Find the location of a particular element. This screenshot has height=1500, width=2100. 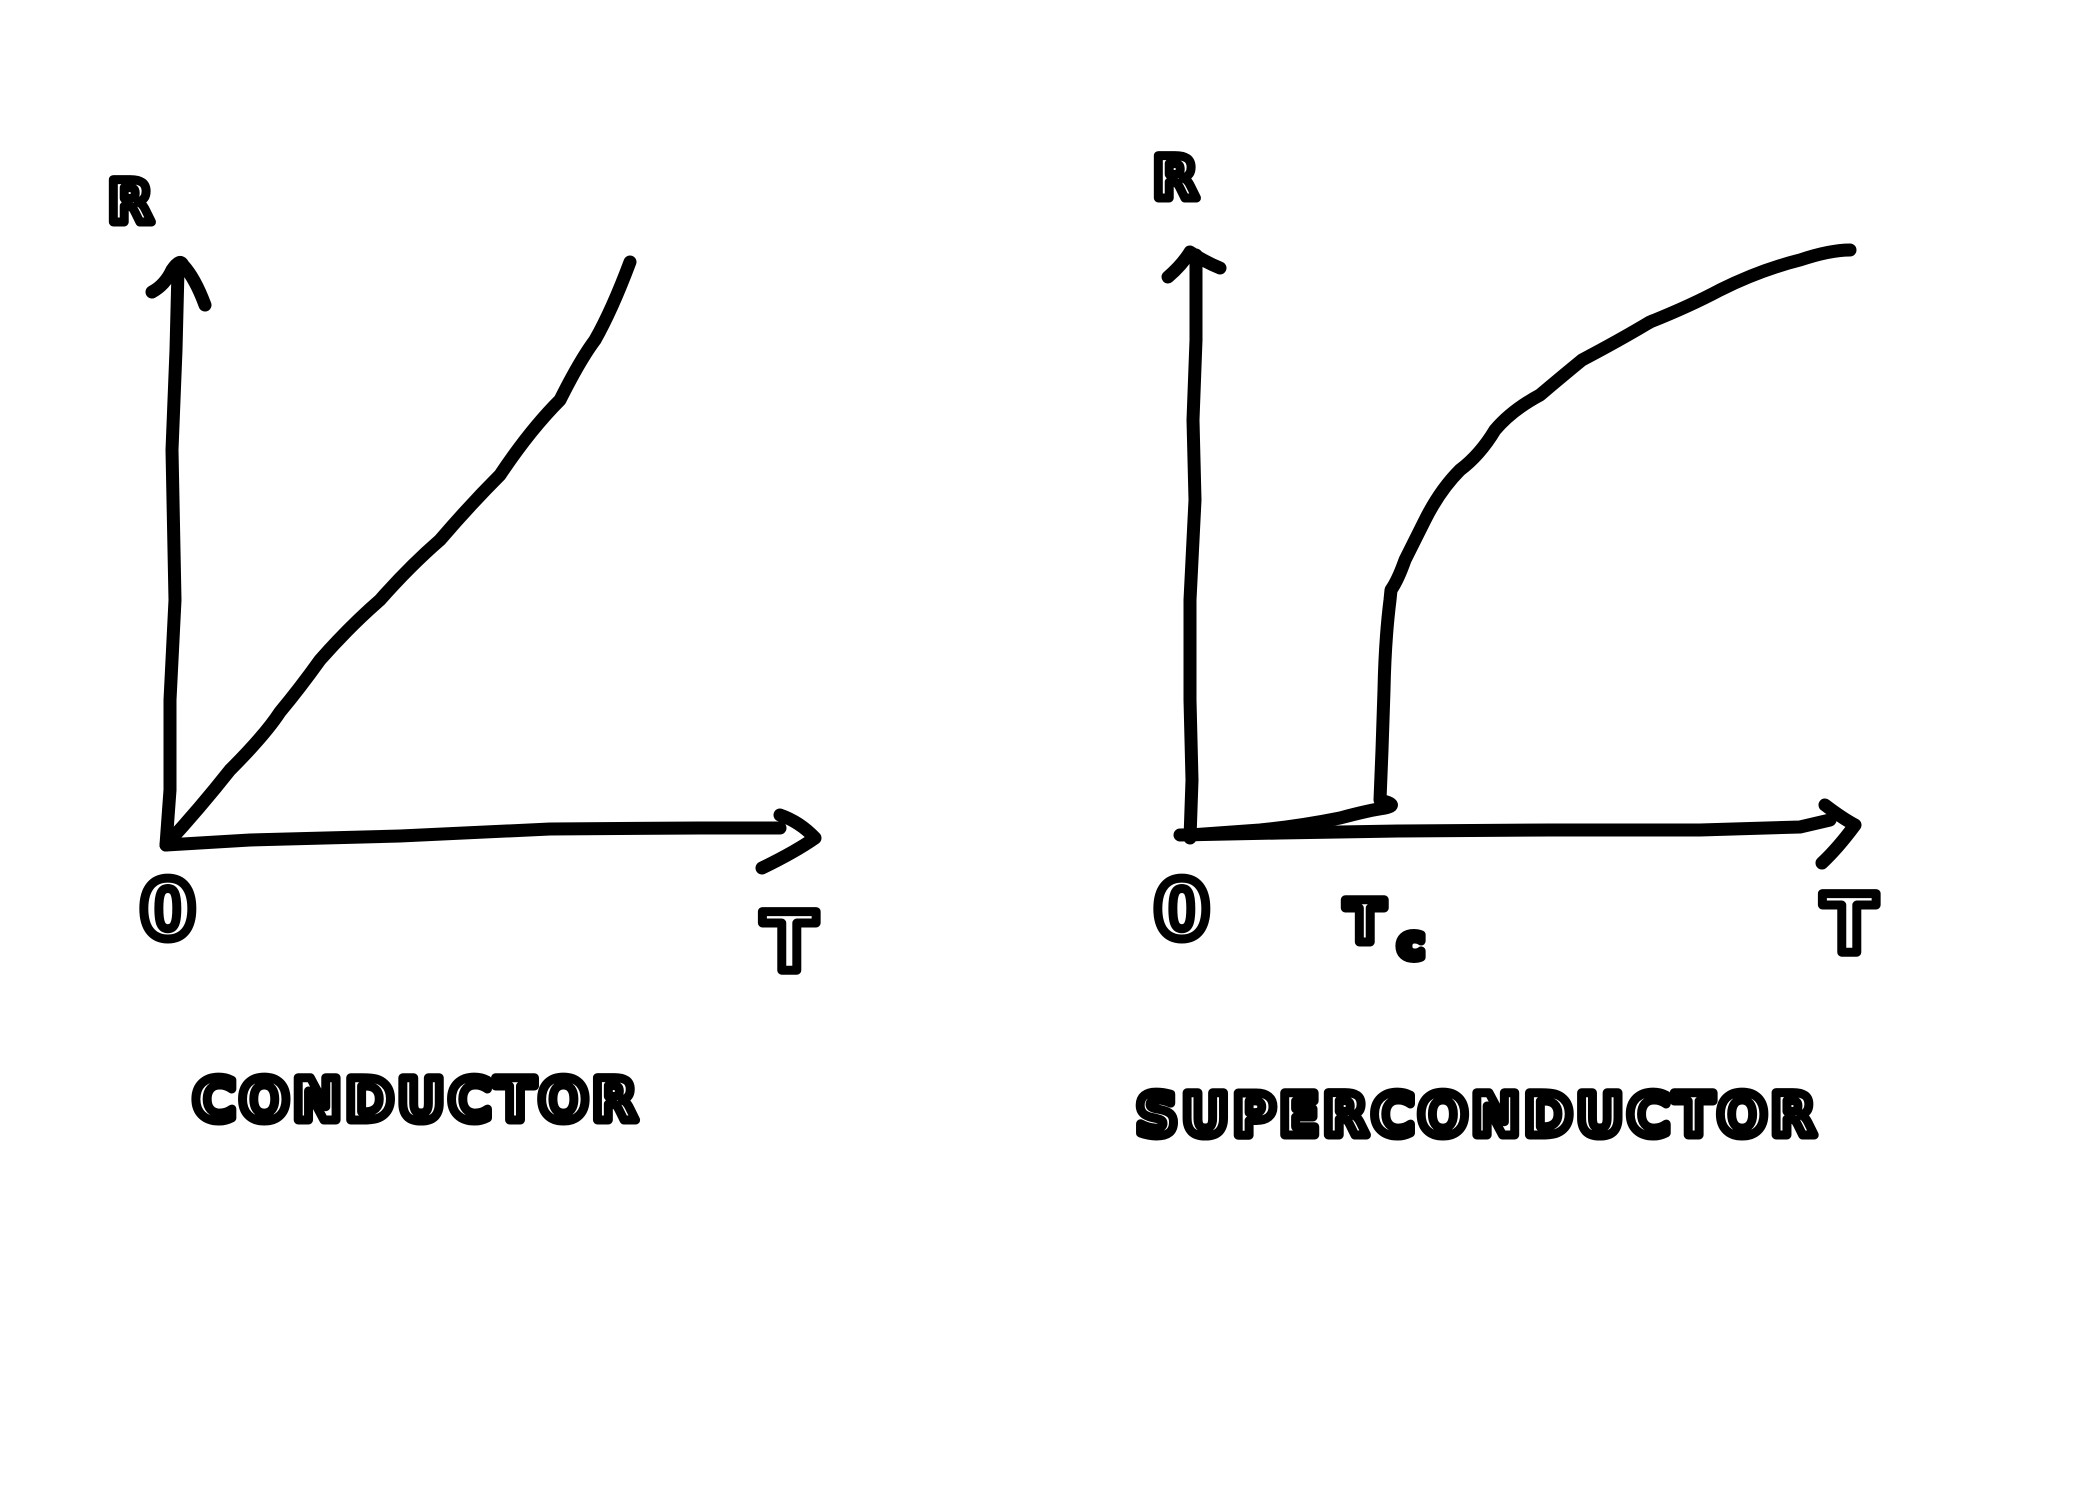

right-y-axis is located at coordinates (1193, 546).